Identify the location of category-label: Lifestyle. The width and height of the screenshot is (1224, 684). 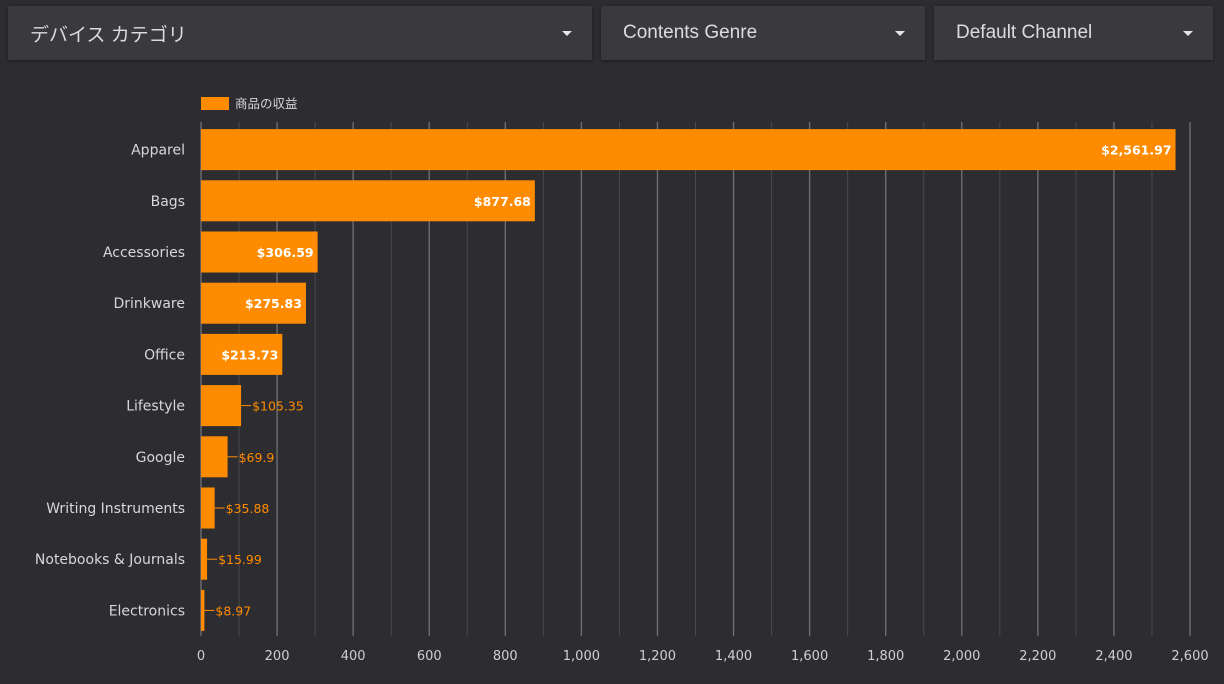
(155, 407).